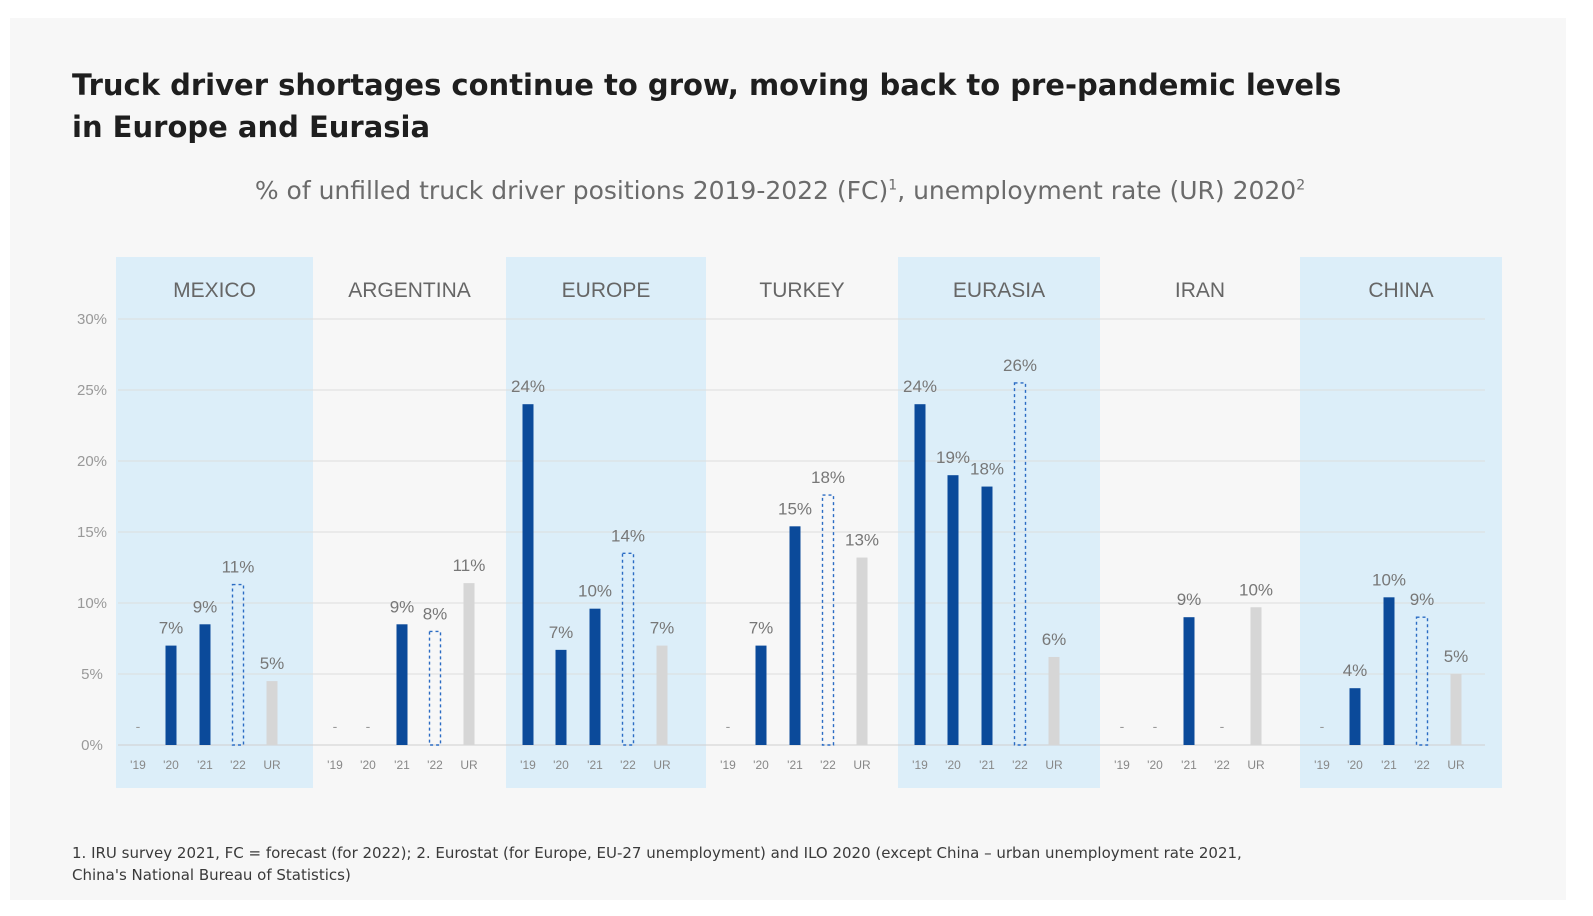 The image size is (1593, 916). What do you see at coordinates (595, 765) in the screenshot?
I see `x-tick-label-europe-2: '21` at bounding box center [595, 765].